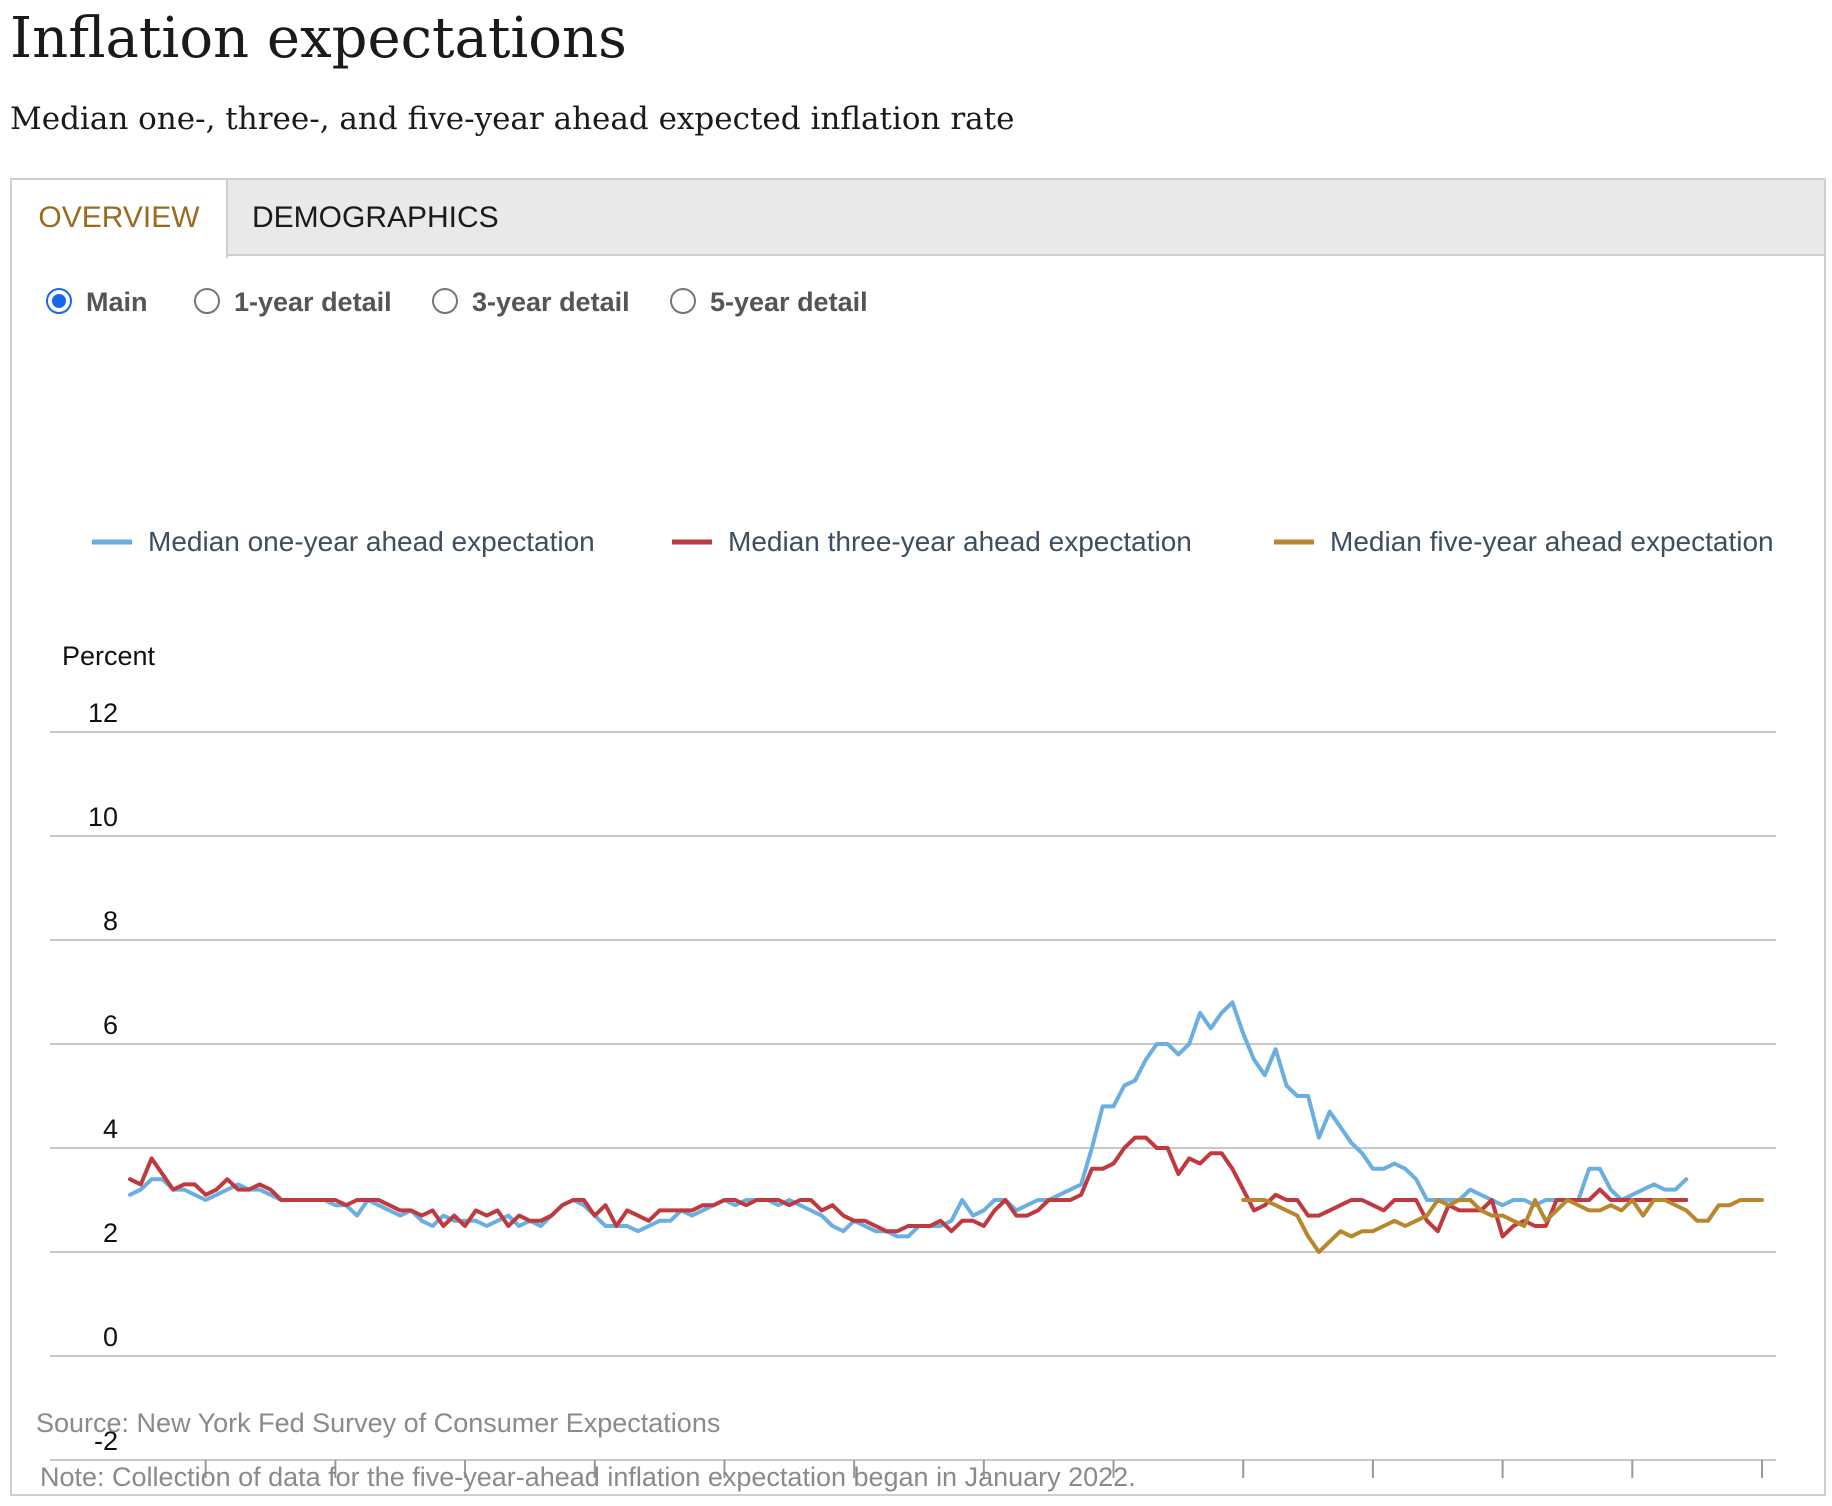 The height and width of the screenshot is (1506, 1832). I want to click on y-axis-label: Percent, so click(109, 656).